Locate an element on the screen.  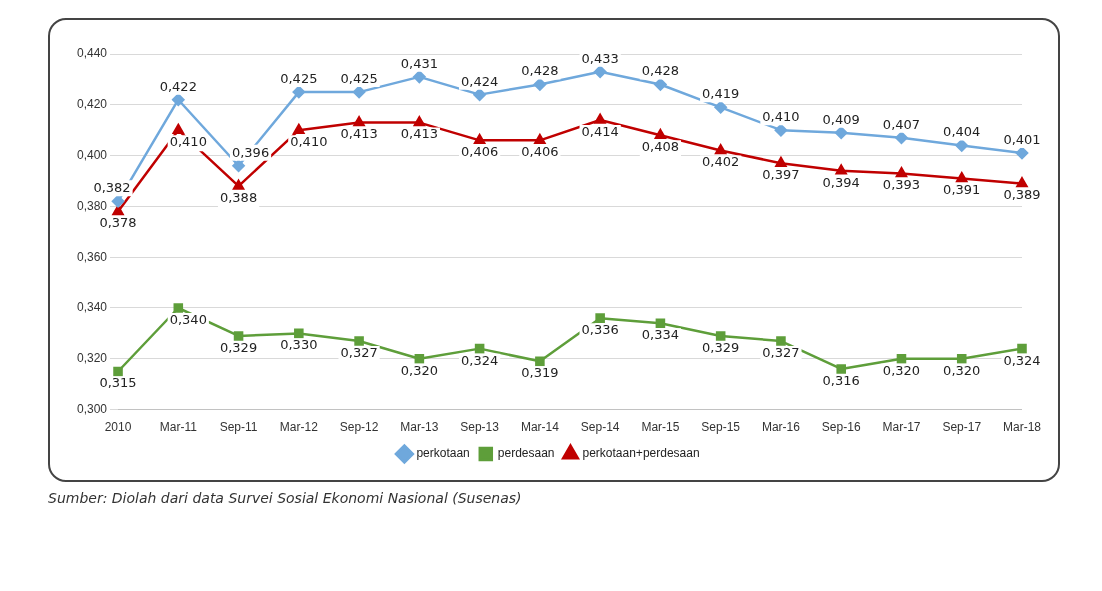
data-label: 0,422 is located at coordinates (178, 86).